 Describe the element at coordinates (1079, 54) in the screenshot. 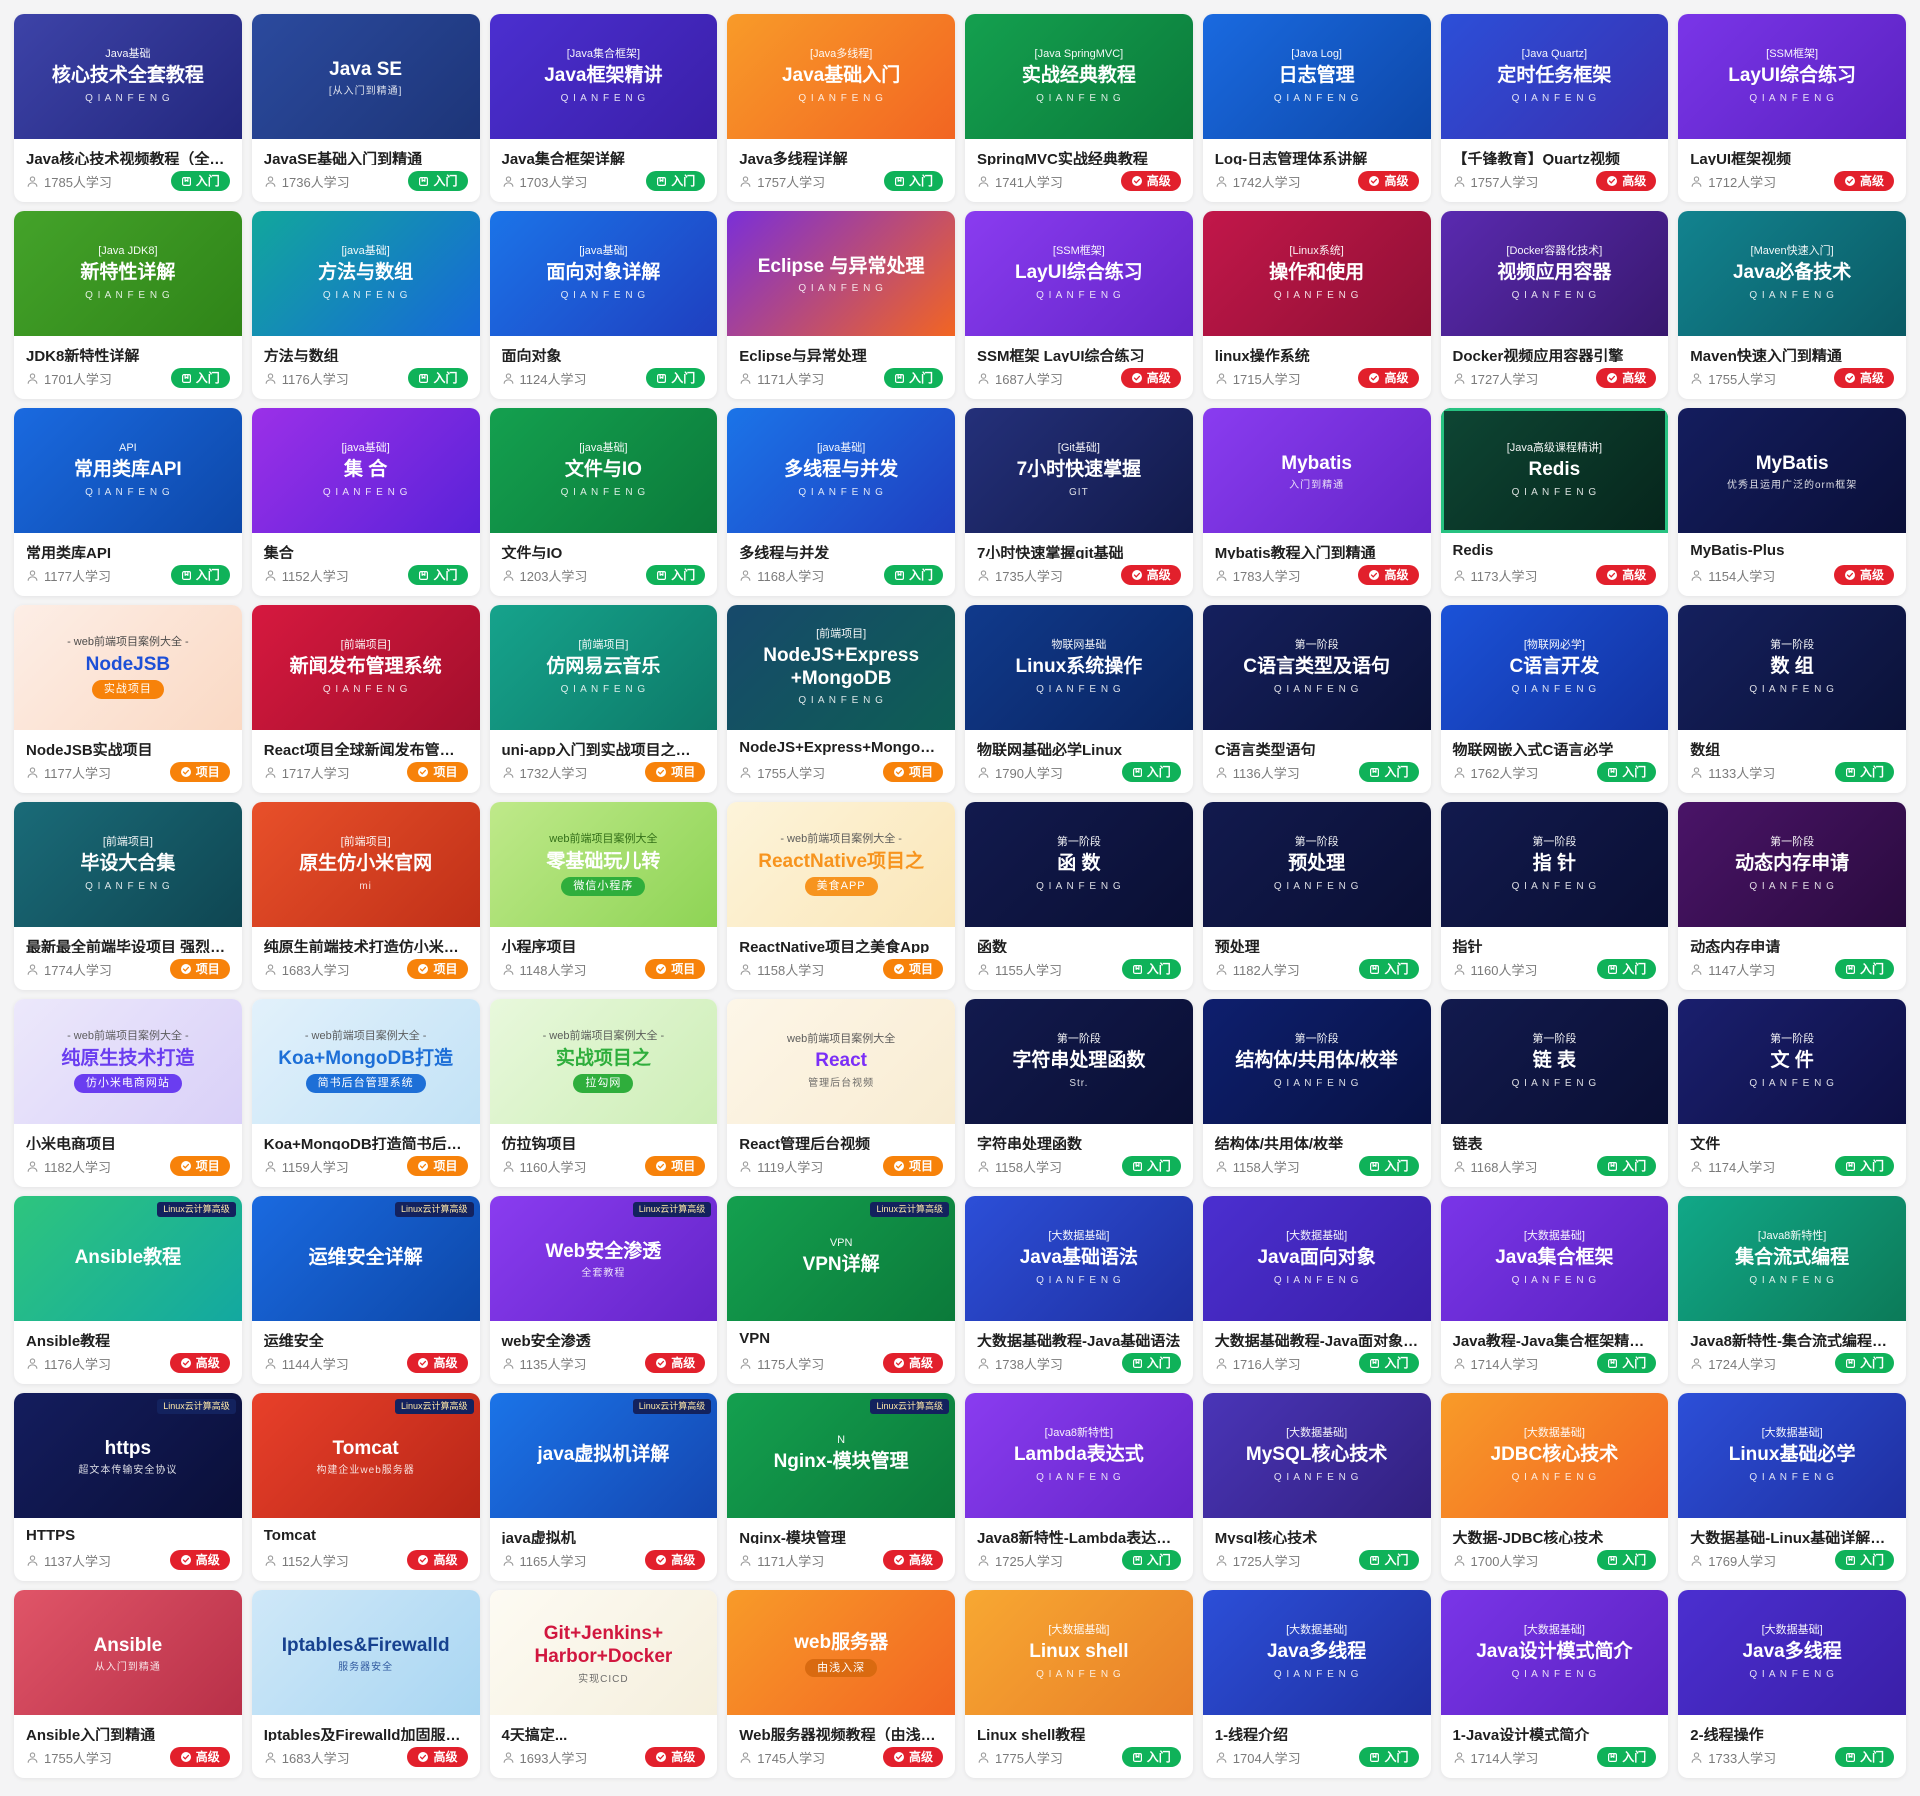

I see `thumb-top-text: [Java SpringMVC]` at that location.